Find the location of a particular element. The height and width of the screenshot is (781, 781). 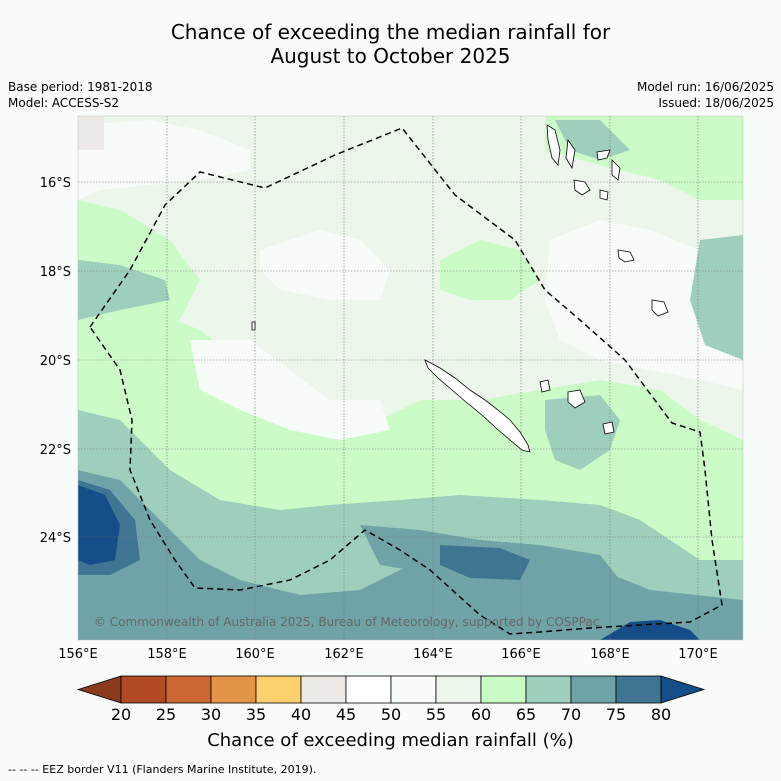

lon-label: 164°E is located at coordinates (433, 654).